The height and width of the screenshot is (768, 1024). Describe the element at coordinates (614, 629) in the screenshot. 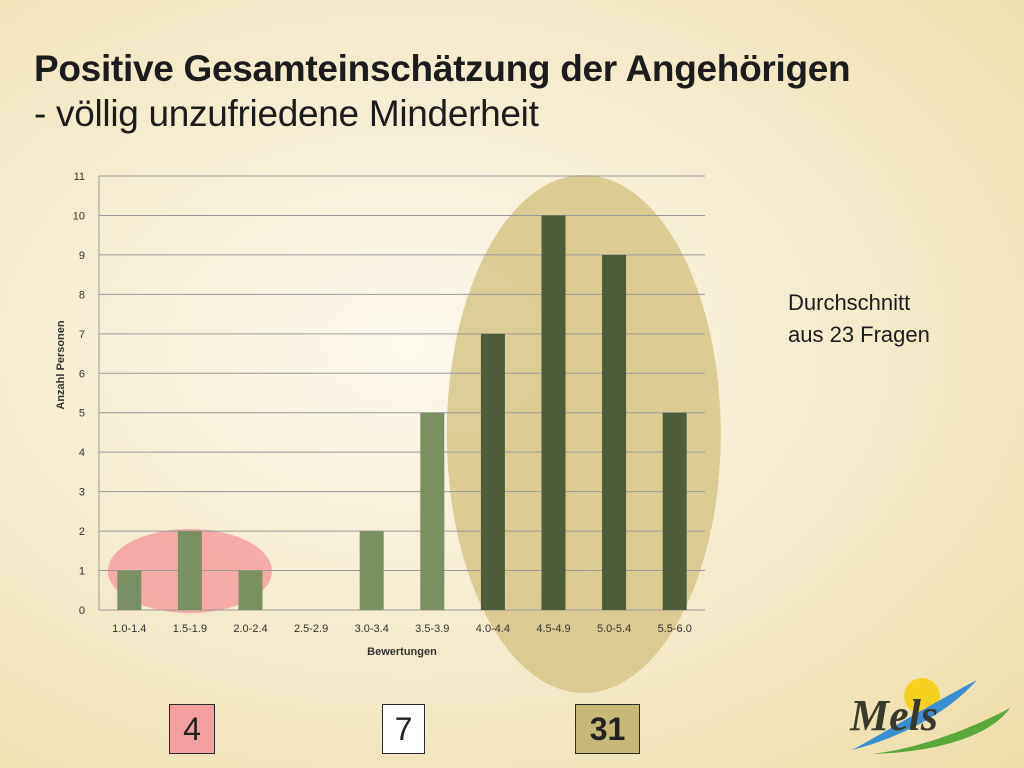

I see `x-tick-label: 5.0-5.4` at that location.